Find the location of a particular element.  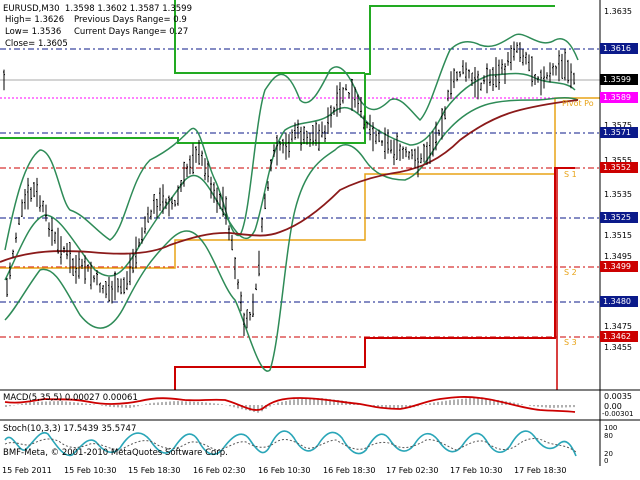

price-tick: 1.3575 is located at coordinates (618, 125).